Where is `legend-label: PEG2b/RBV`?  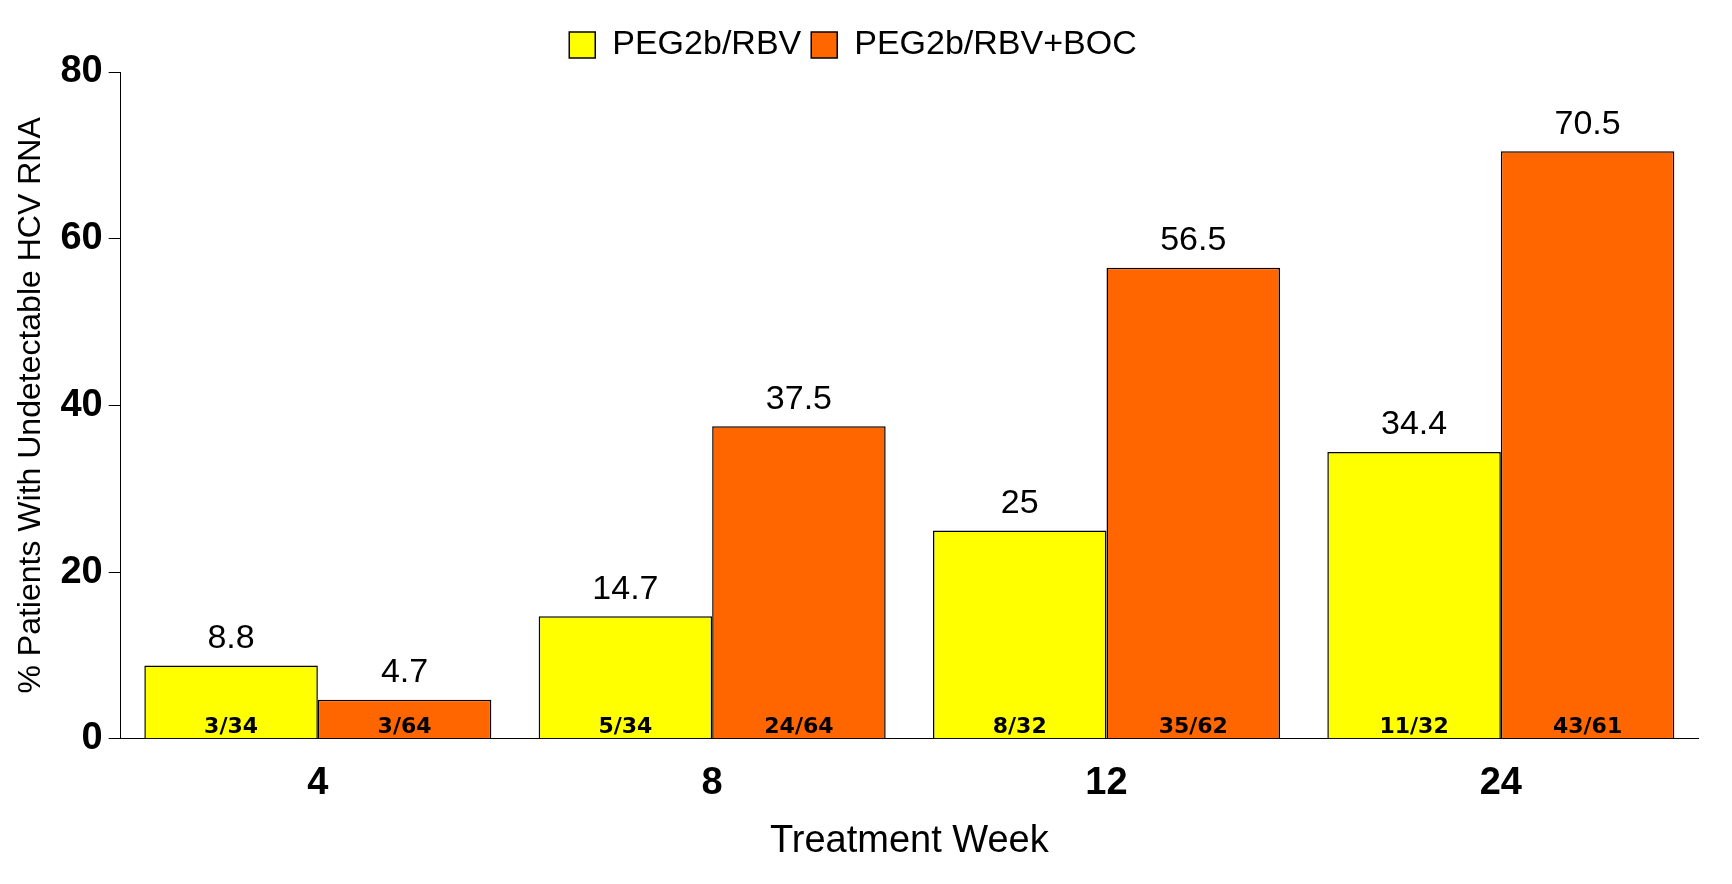
legend-label: PEG2b/RBV is located at coordinates (707, 42).